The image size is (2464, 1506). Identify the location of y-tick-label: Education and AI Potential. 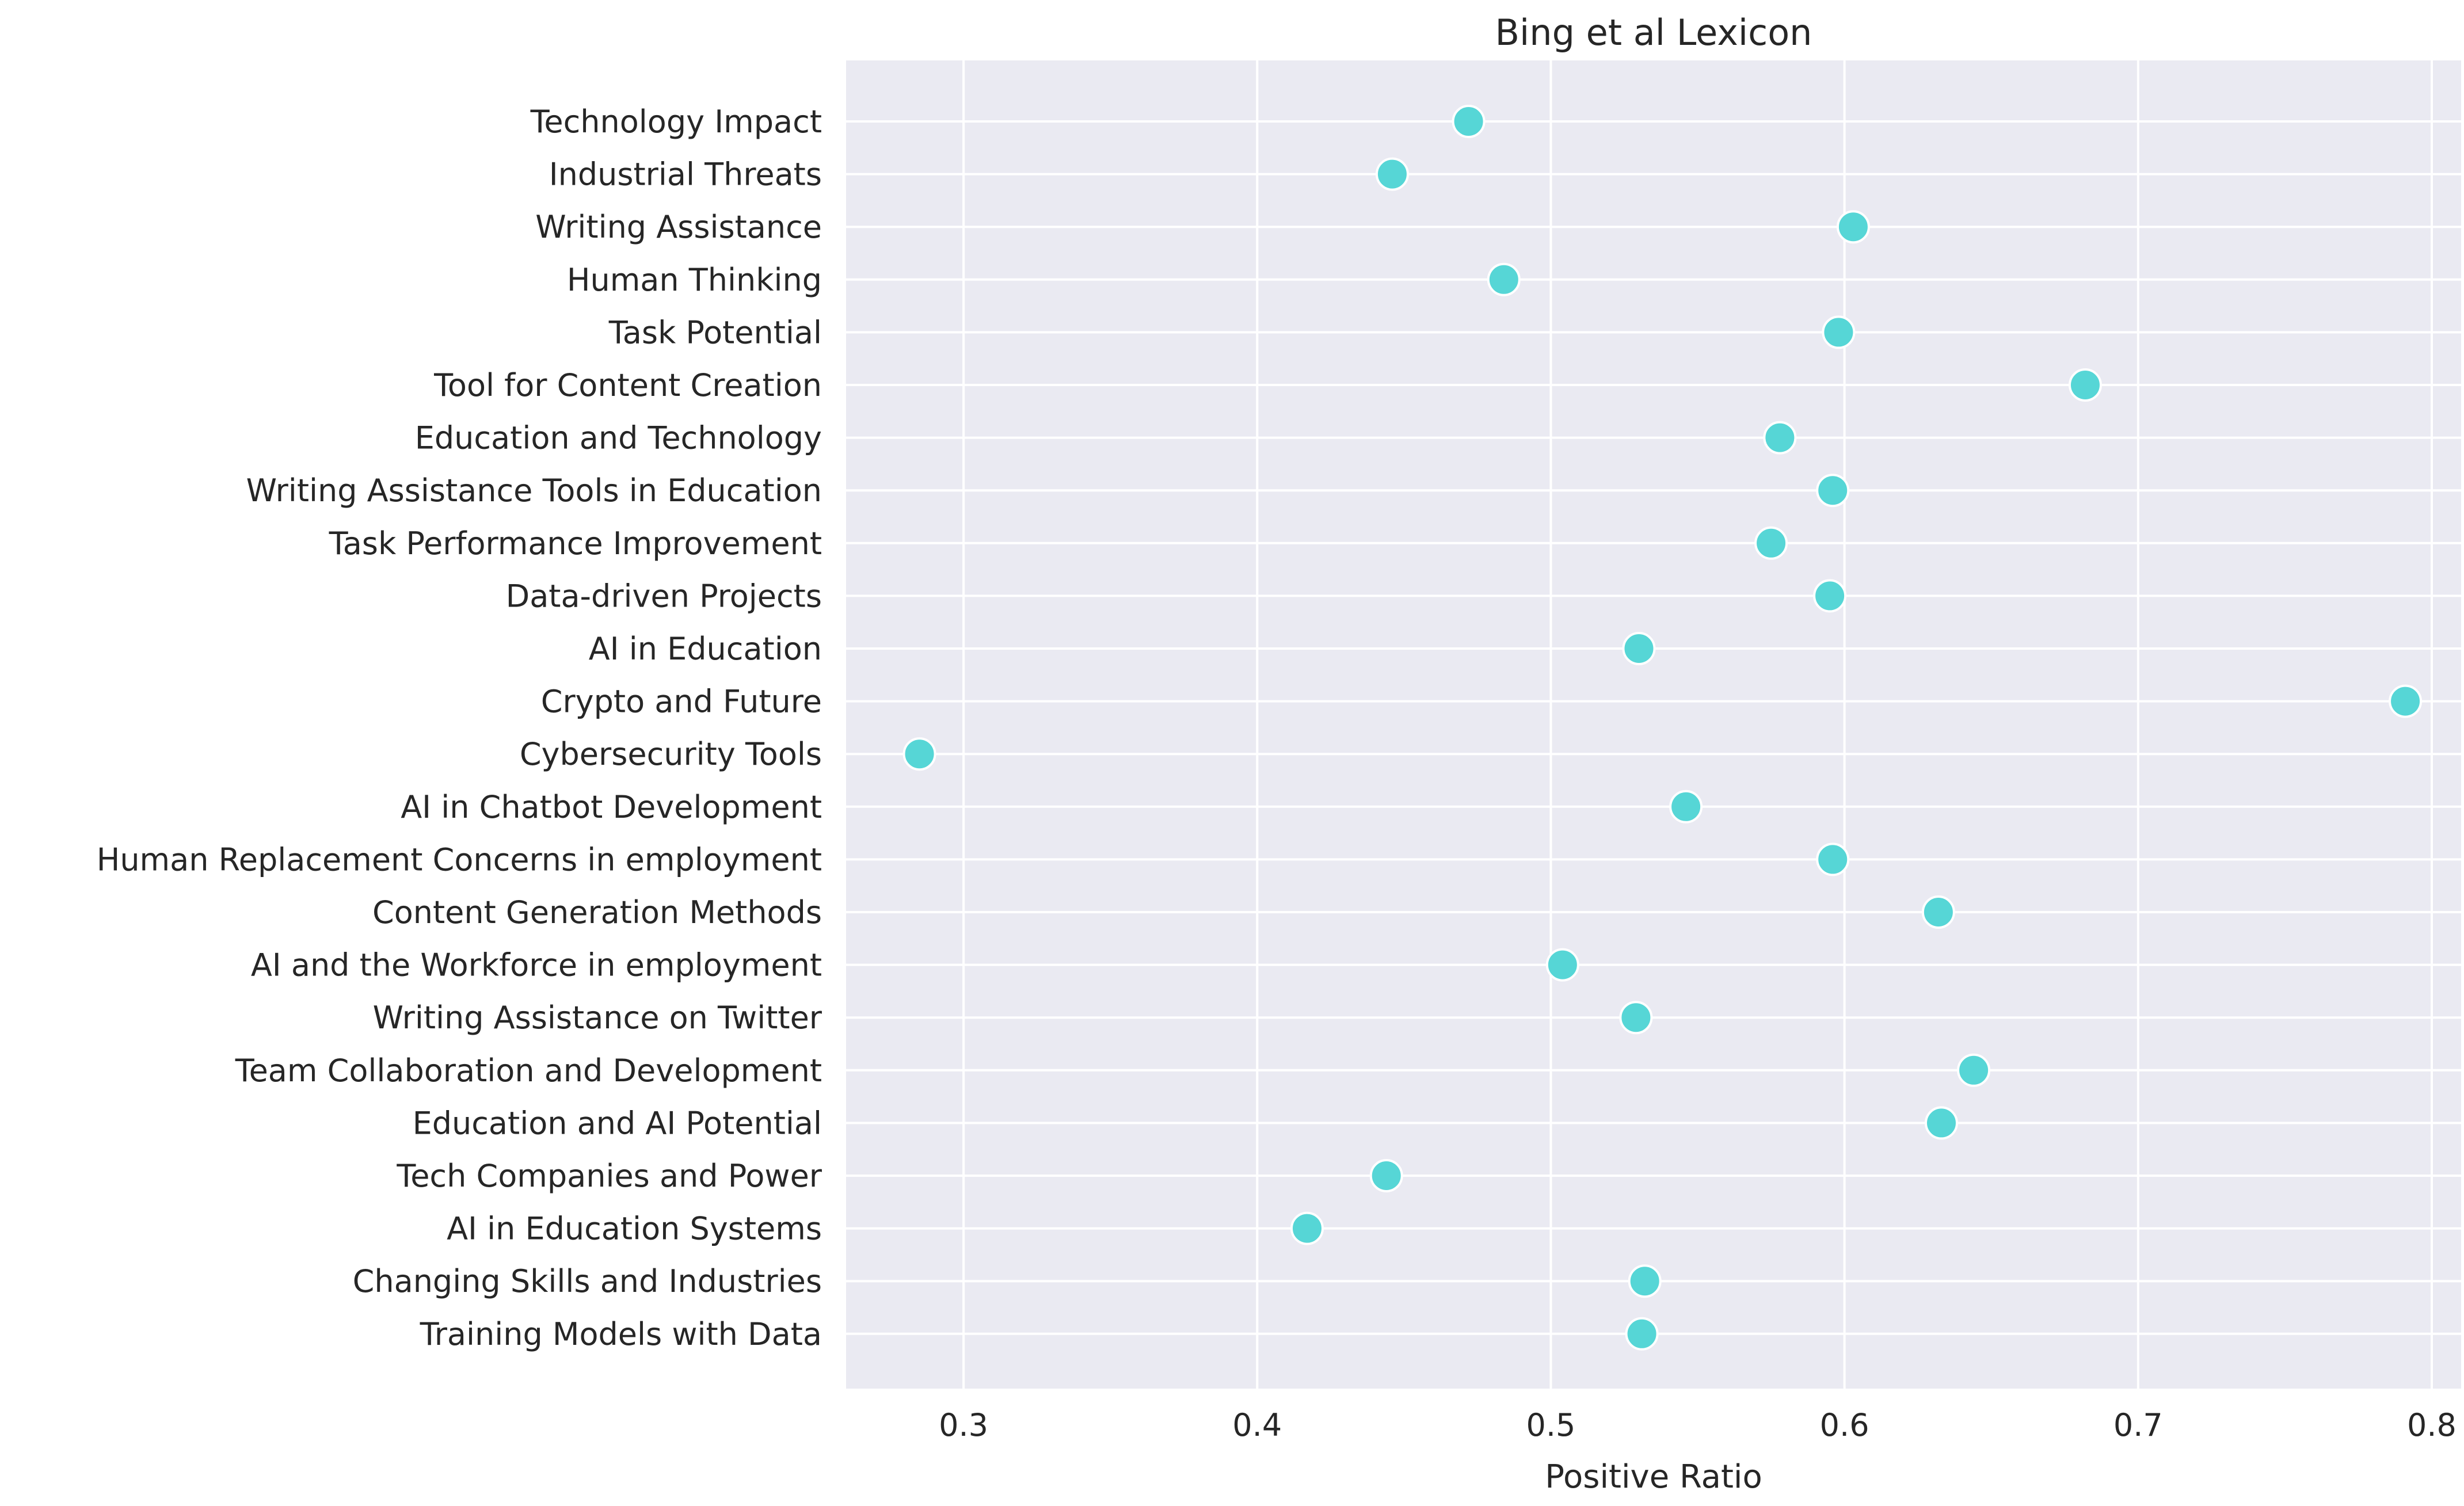
(617, 1123).